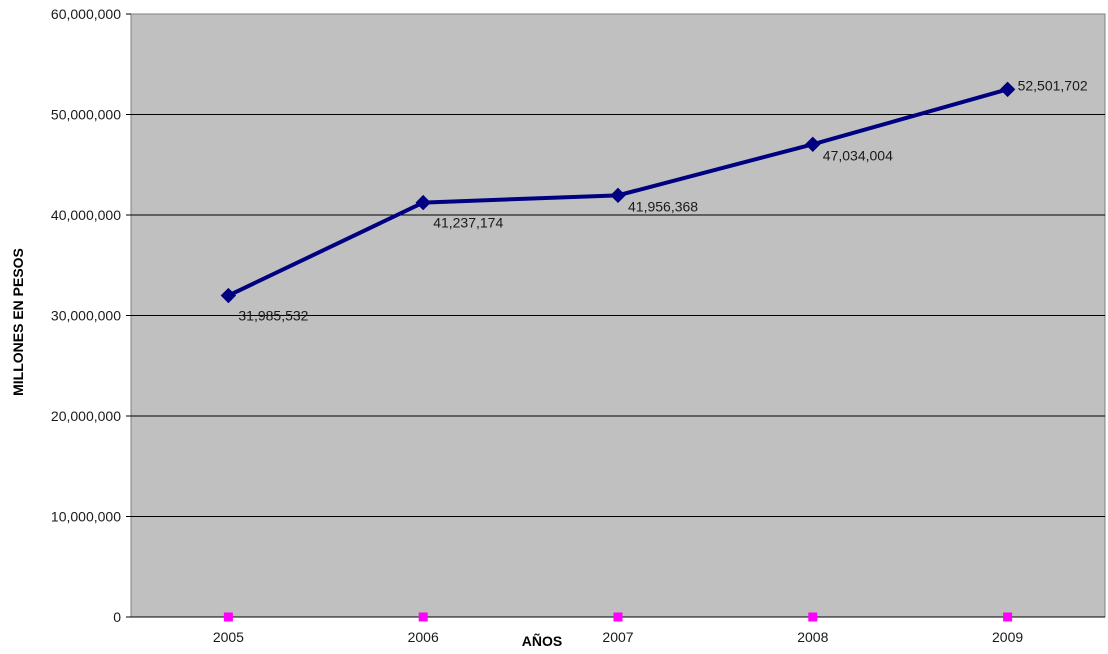 This screenshot has height=654, width=1108. I want to click on y-tick-label: 40,000,000, so click(86, 215).